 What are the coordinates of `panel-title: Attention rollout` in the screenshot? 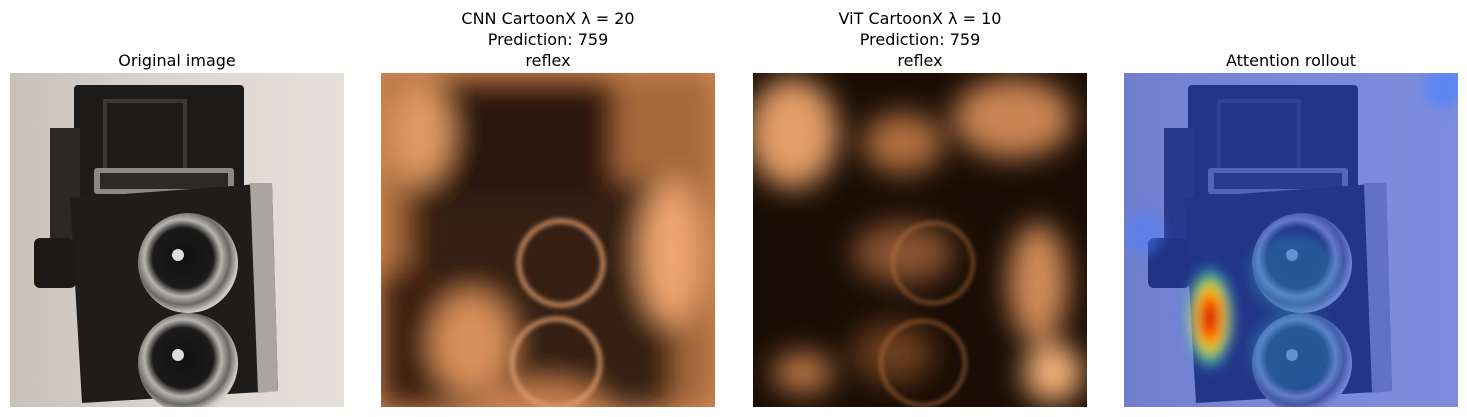 It's located at (1291, 60).